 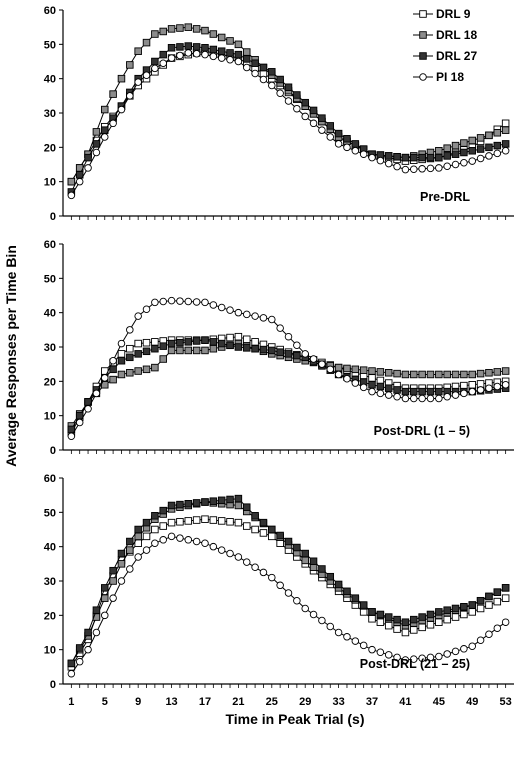 I want to click on y-tick-label: 20, so click(x=50, y=616).